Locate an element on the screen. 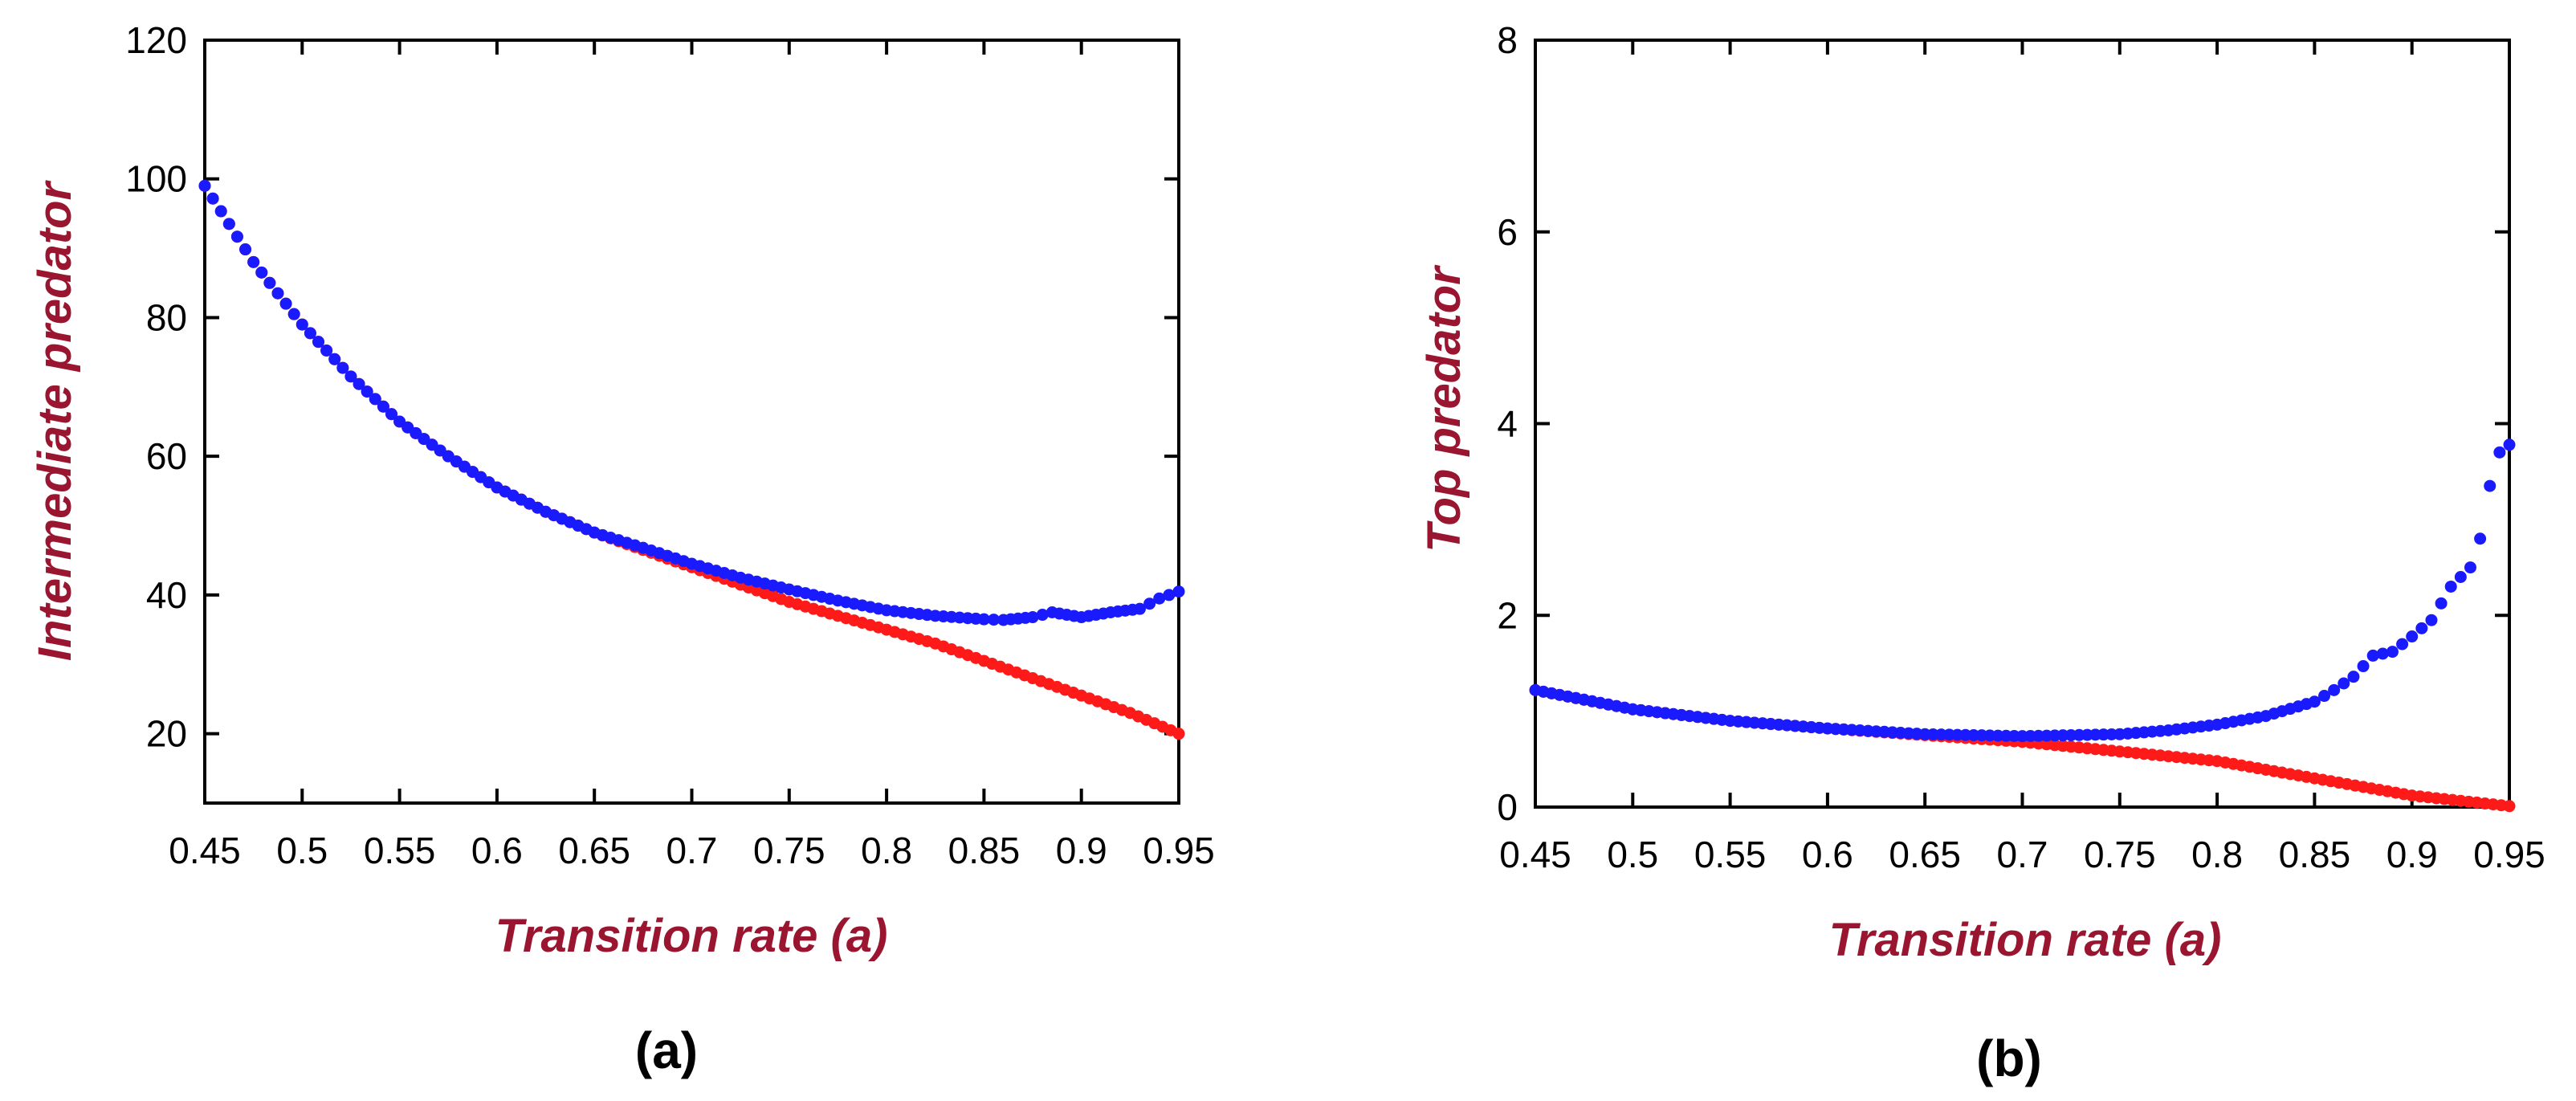 The width and height of the screenshot is (2576, 1101). y-tick-label: 2 is located at coordinates (1507, 615).